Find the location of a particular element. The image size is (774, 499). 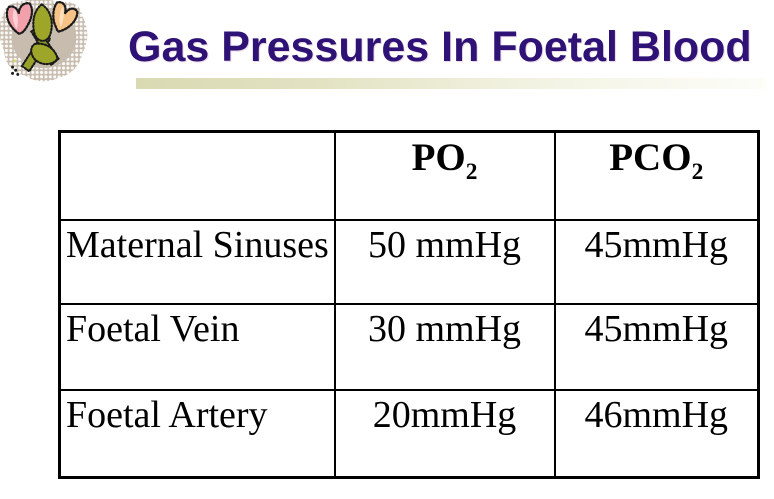

mosaic-tulip-flowers-icon is located at coordinates (44, 41).